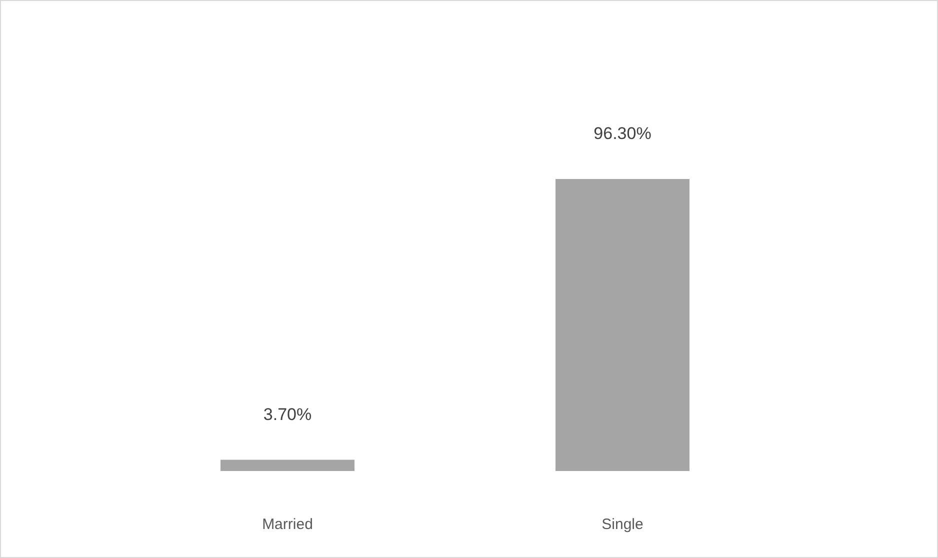  I want to click on data-label: 96.30%, so click(623, 133).